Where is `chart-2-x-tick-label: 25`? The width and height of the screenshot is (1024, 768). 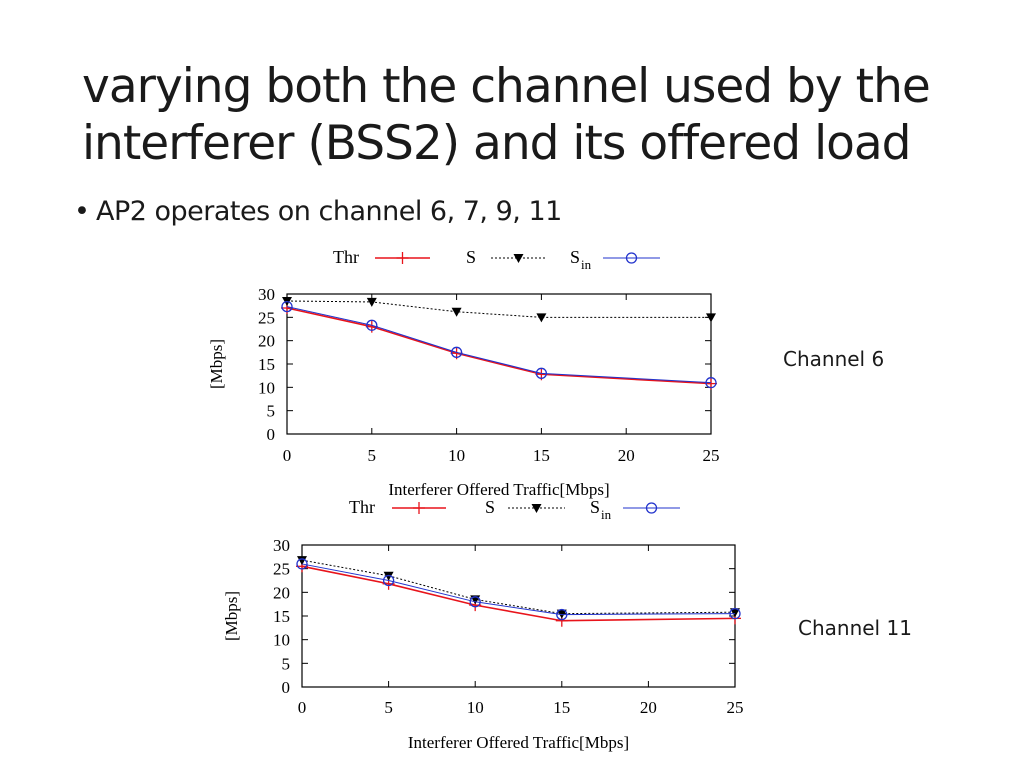
chart-2-x-tick-label: 25 is located at coordinates (735, 707).